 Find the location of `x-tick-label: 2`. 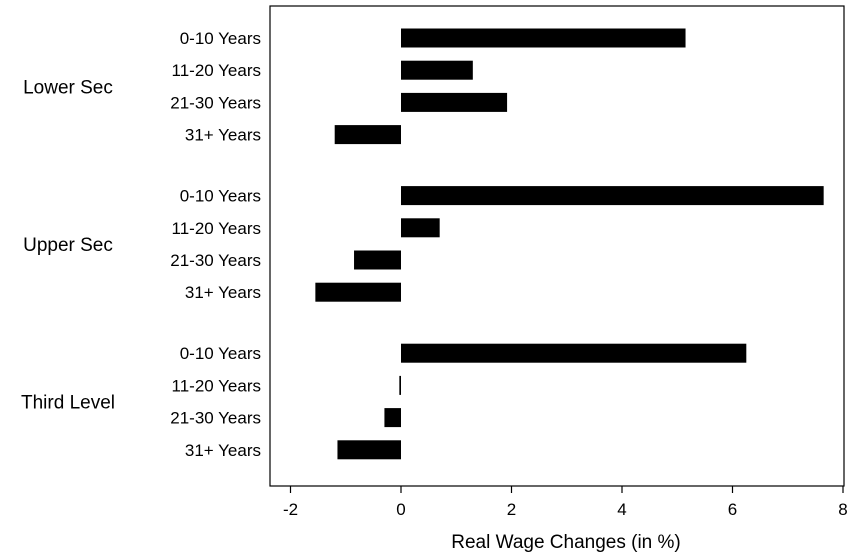

x-tick-label: 2 is located at coordinates (511, 509).